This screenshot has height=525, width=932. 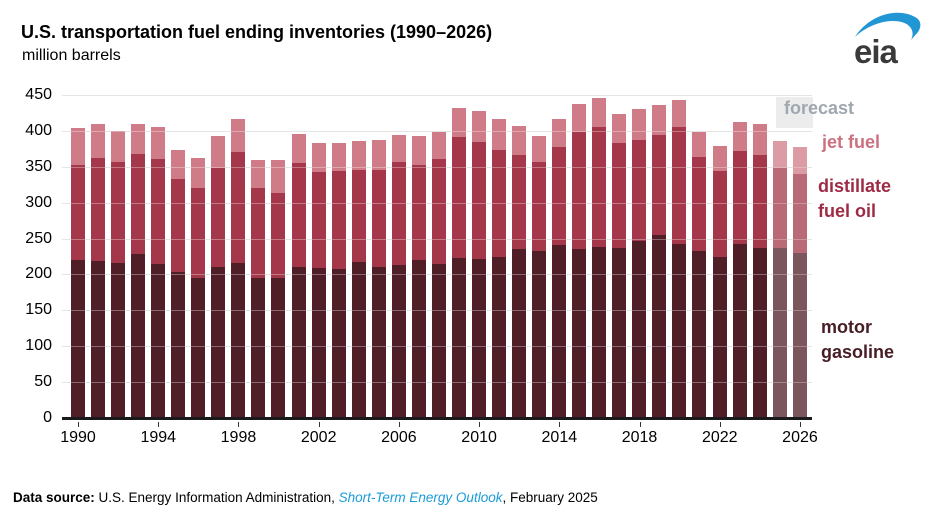 What do you see at coordinates (679, 256) in the screenshot?
I see `bar-slot-2020` at bounding box center [679, 256].